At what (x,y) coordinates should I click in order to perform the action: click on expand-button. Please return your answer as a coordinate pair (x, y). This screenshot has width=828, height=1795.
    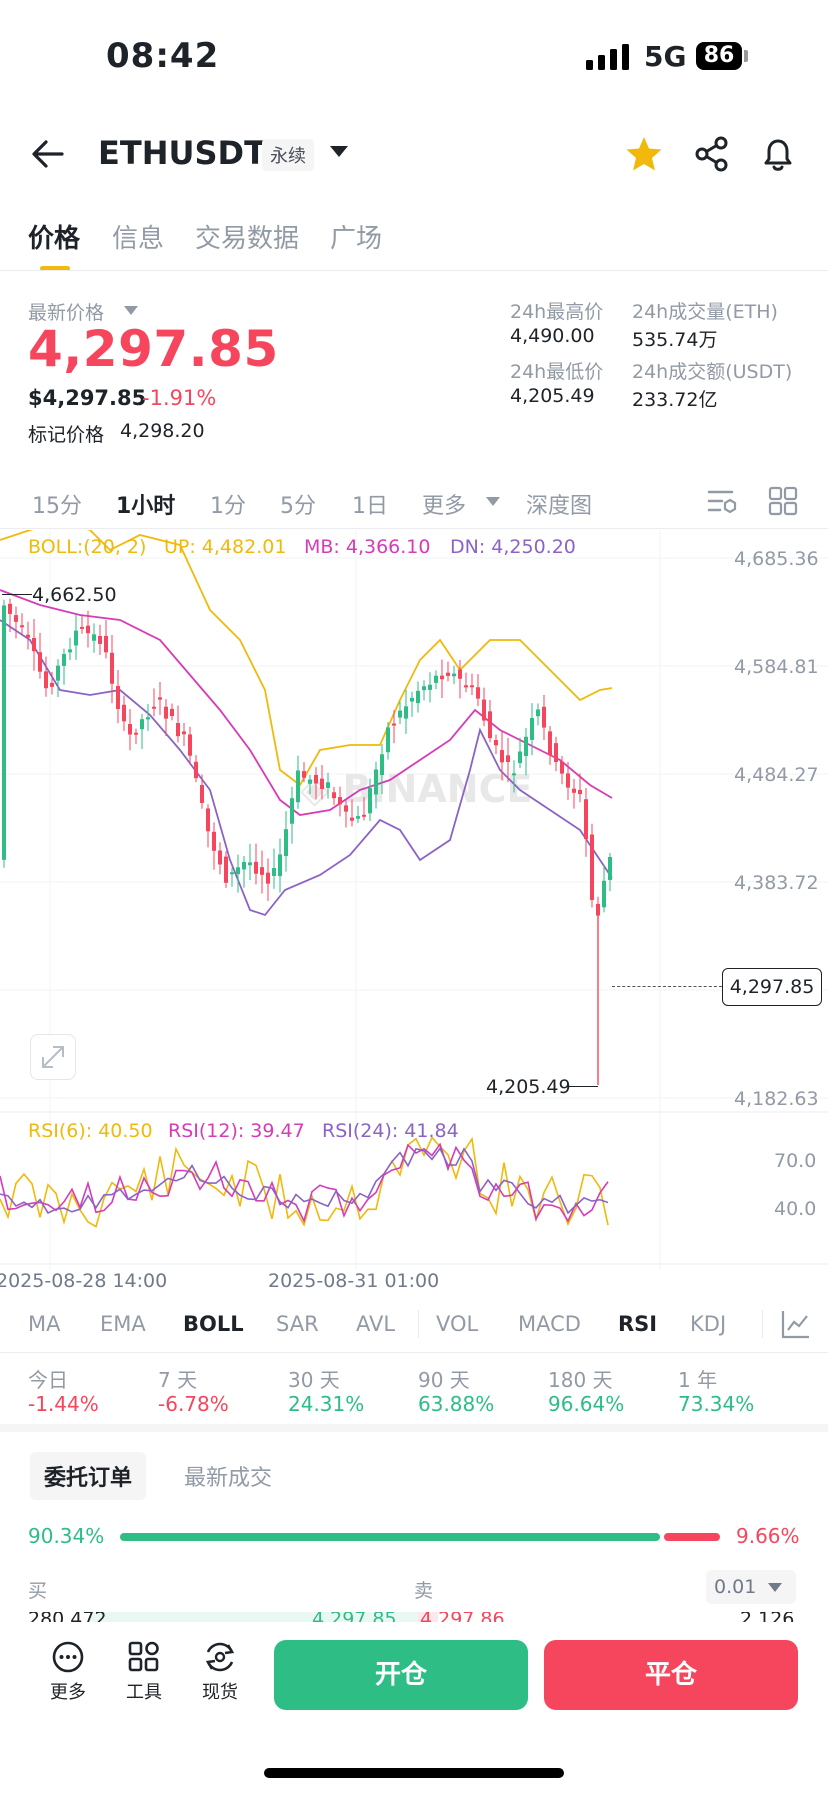
    Looking at the image, I should click on (53, 1057).